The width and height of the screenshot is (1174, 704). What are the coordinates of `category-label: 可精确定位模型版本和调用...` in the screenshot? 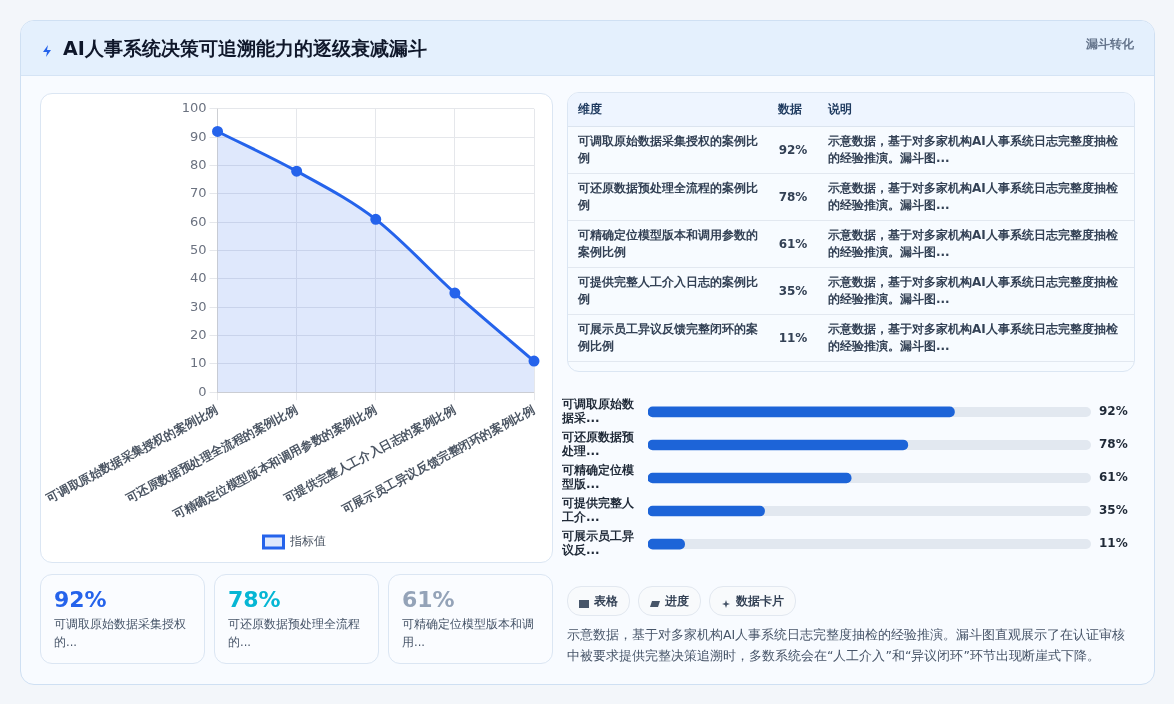 It's located at (468, 633).